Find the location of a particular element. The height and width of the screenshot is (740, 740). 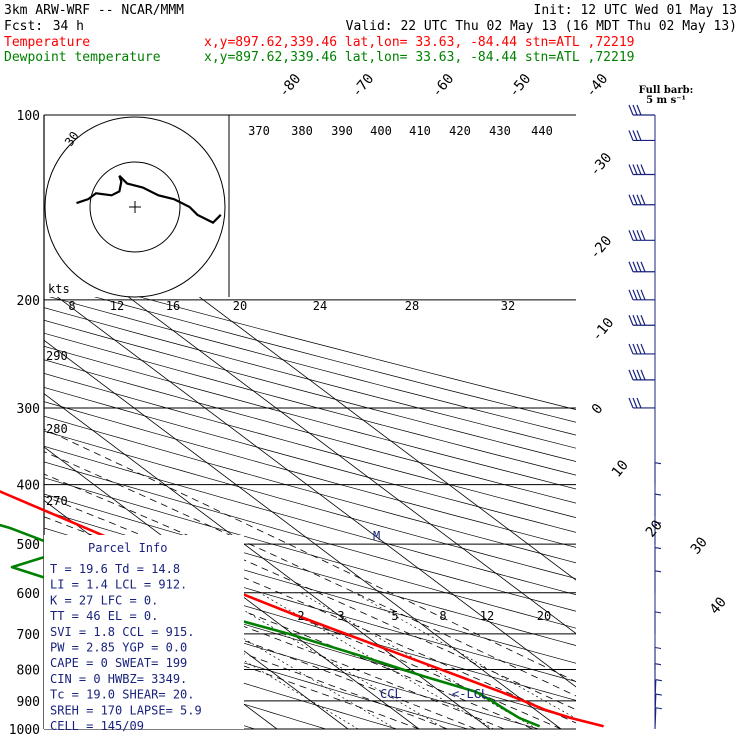

temperature-tick-label: -70 is located at coordinates (363, 86).